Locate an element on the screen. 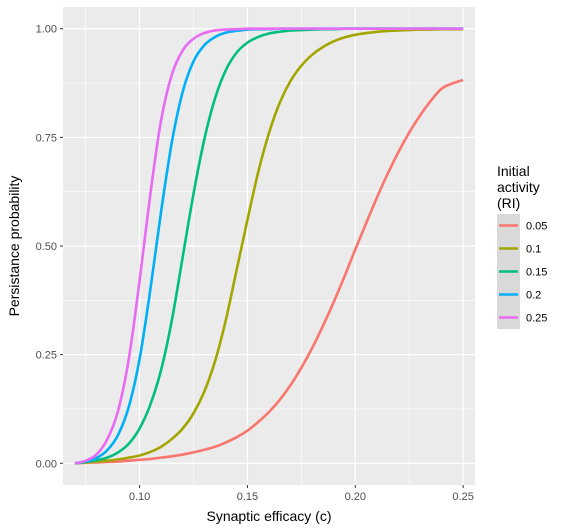 This screenshot has height=530, width=566. y-axis-title: Persistance probability is located at coordinates (14, 246).